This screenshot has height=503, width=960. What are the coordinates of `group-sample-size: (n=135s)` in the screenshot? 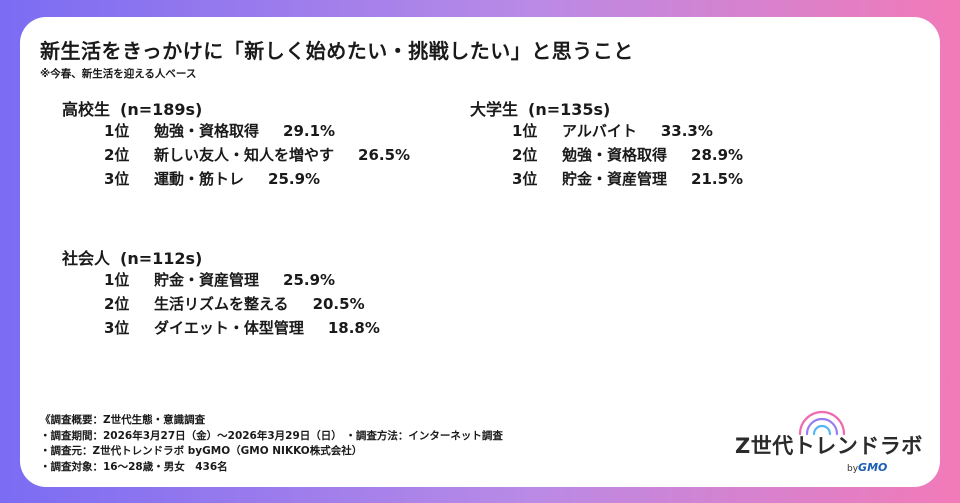 It's located at (569, 109).